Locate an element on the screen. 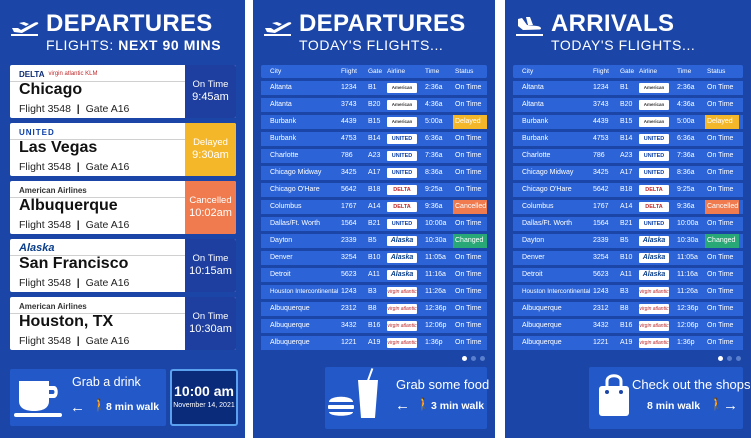  cell-time: 10:30a is located at coordinates (688, 240).